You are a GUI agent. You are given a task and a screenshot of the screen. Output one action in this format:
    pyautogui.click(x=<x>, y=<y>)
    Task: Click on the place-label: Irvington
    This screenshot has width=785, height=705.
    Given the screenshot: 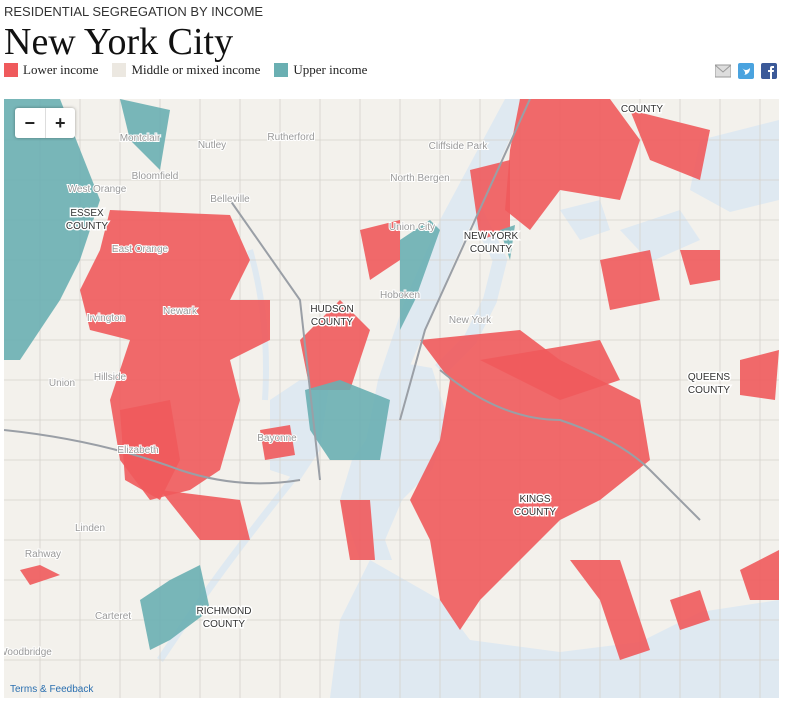 What is the action you would take?
    pyautogui.click(x=106, y=318)
    